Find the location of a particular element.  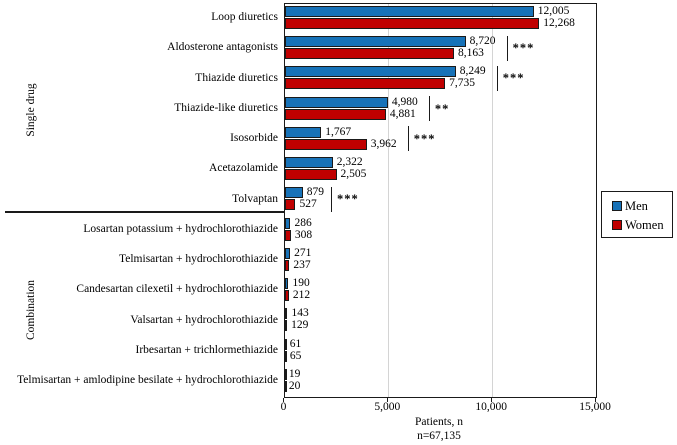

value-label-men: 61 is located at coordinates (295, 343).